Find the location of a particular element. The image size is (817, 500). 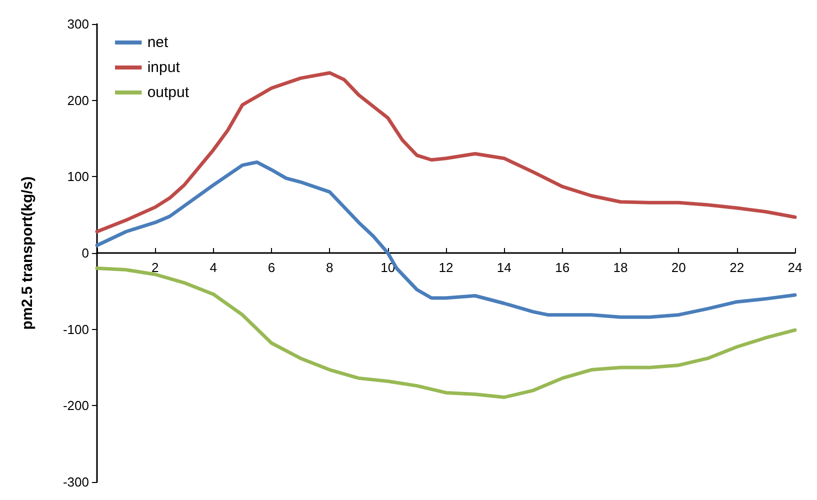

x-tick-label: 8 is located at coordinates (330, 267).